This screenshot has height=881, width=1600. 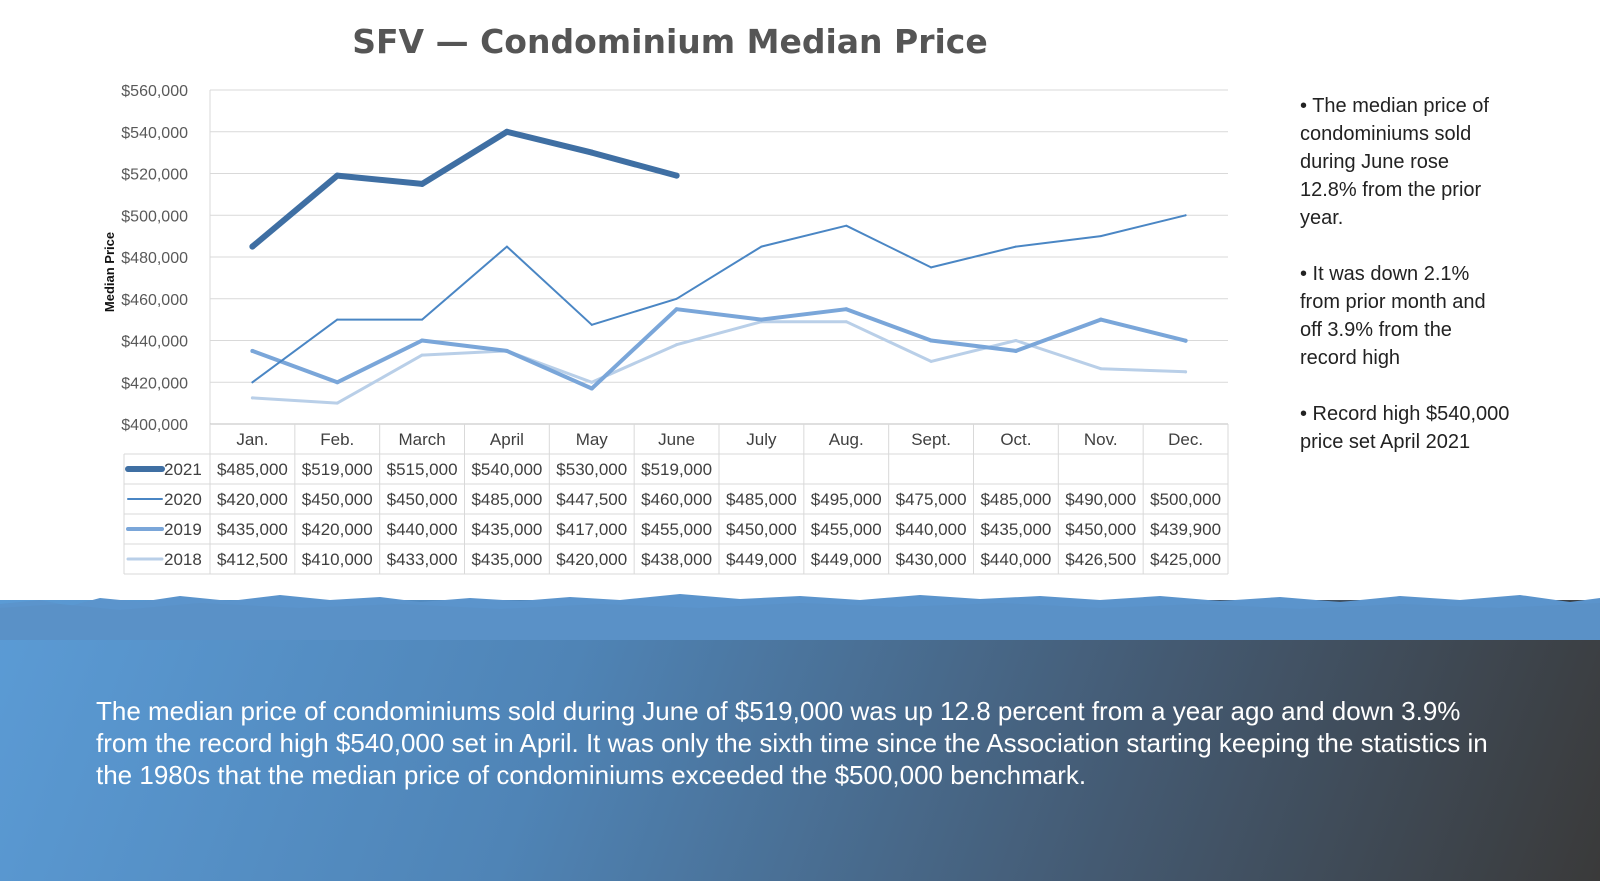 What do you see at coordinates (846, 559) in the screenshot?
I see `data-label: $449,000` at bounding box center [846, 559].